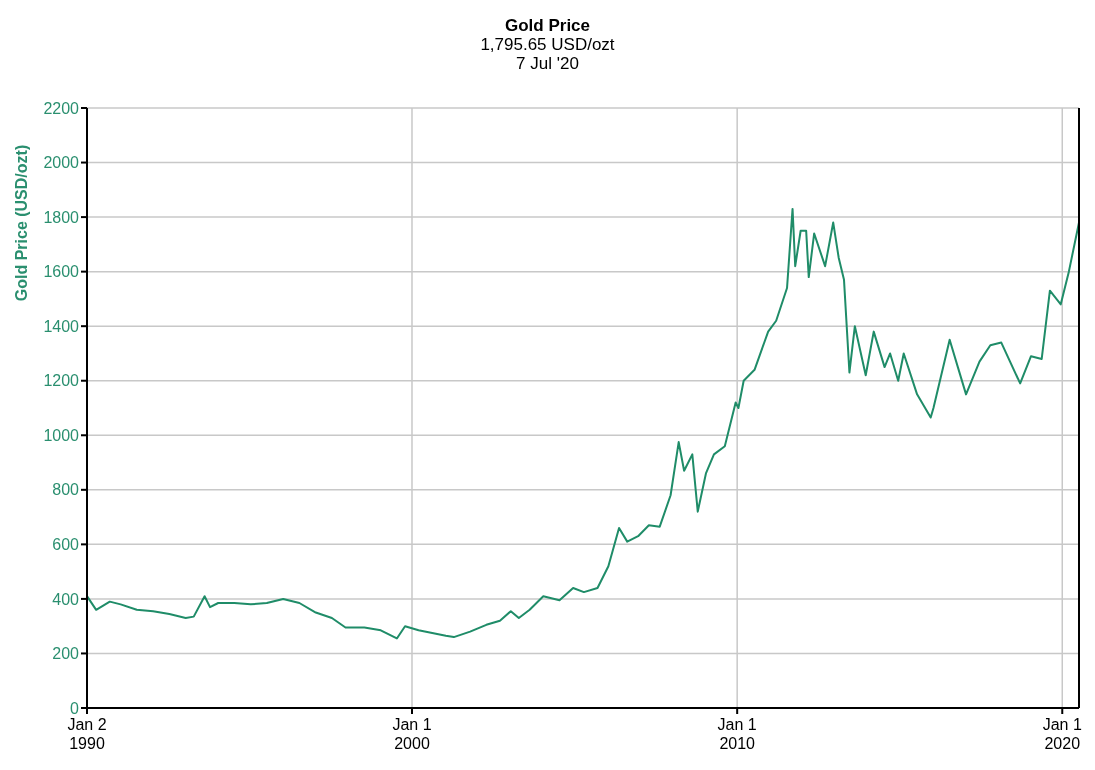 This screenshot has width=1095, height=770. I want to click on y-tick-label: 1400, so click(61, 326).